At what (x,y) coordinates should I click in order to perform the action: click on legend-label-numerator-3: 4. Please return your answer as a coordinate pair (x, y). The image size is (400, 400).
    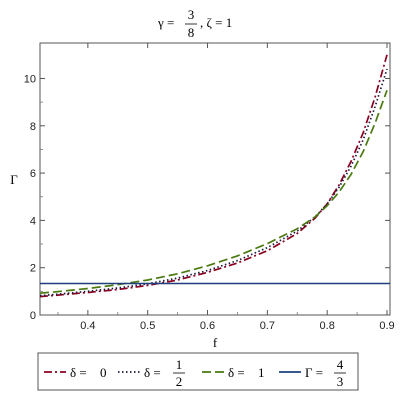
    Looking at the image, I should click on (340, 364).